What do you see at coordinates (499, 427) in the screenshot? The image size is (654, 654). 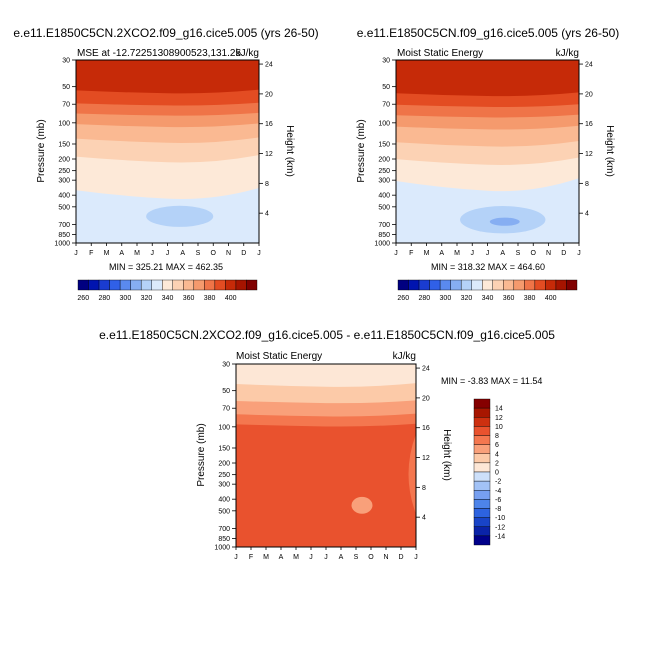 I see `colorbar-label: 10` at bounding box center [499, 427].